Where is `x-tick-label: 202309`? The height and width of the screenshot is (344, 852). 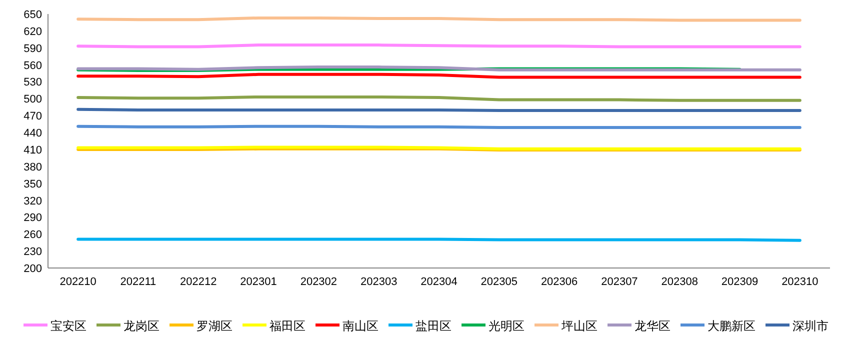
x-tick-label: 202309 is located at coordinates (739, 282).